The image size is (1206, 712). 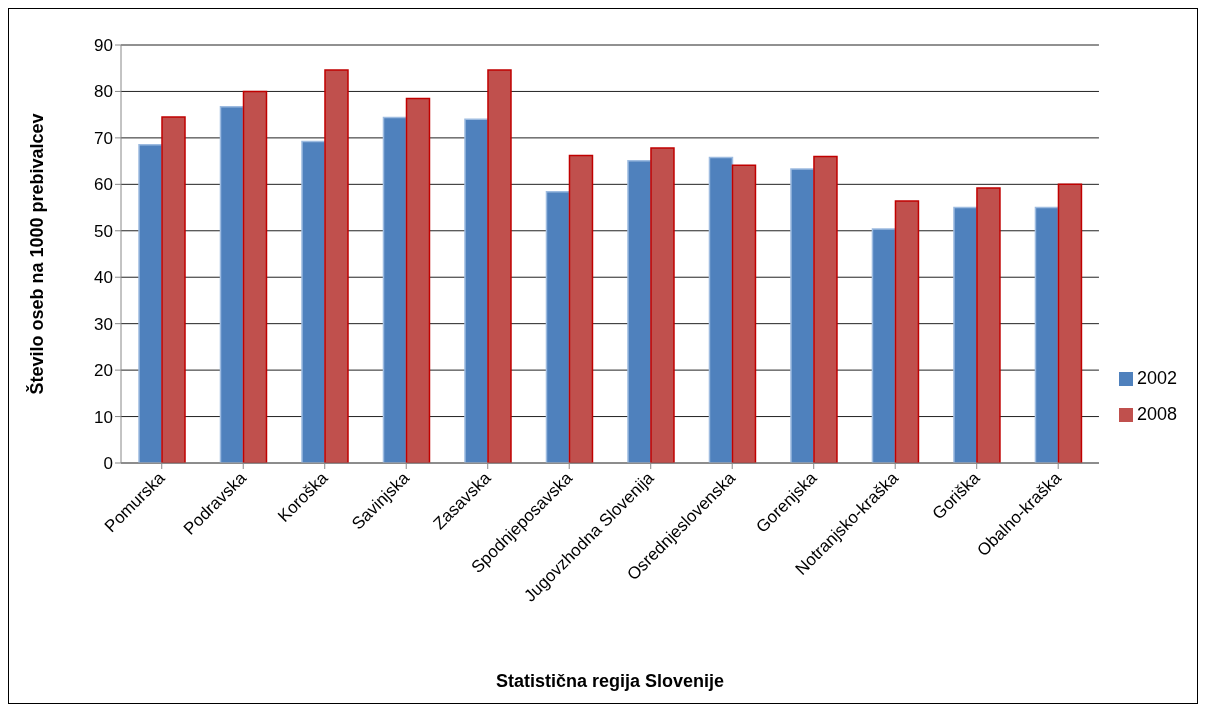 I want to click on y-tick-label: 60, so click(x=103, y=185).